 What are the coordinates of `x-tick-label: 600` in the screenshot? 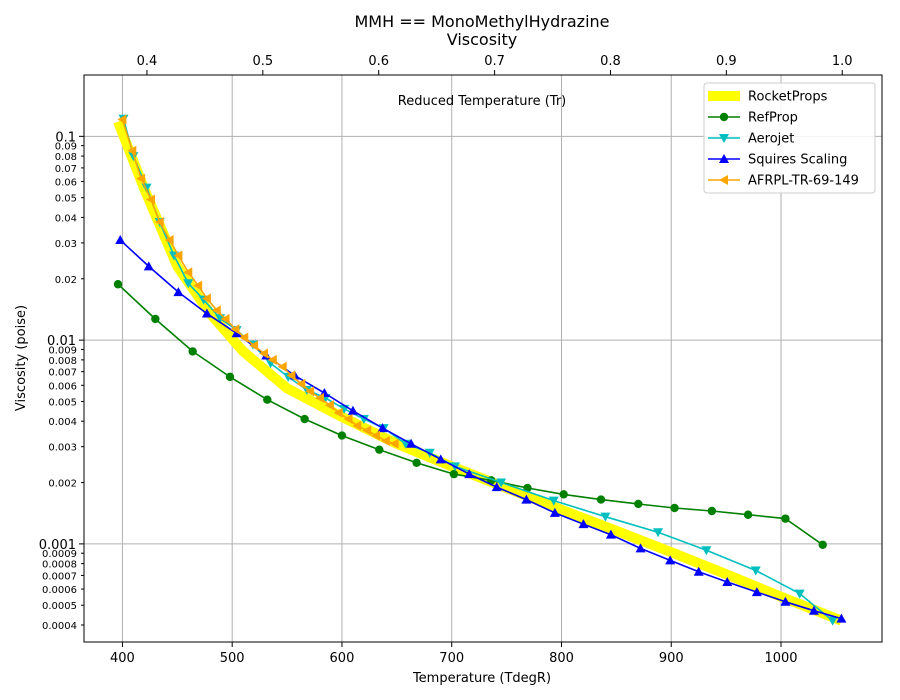 It's located at (342, 658).